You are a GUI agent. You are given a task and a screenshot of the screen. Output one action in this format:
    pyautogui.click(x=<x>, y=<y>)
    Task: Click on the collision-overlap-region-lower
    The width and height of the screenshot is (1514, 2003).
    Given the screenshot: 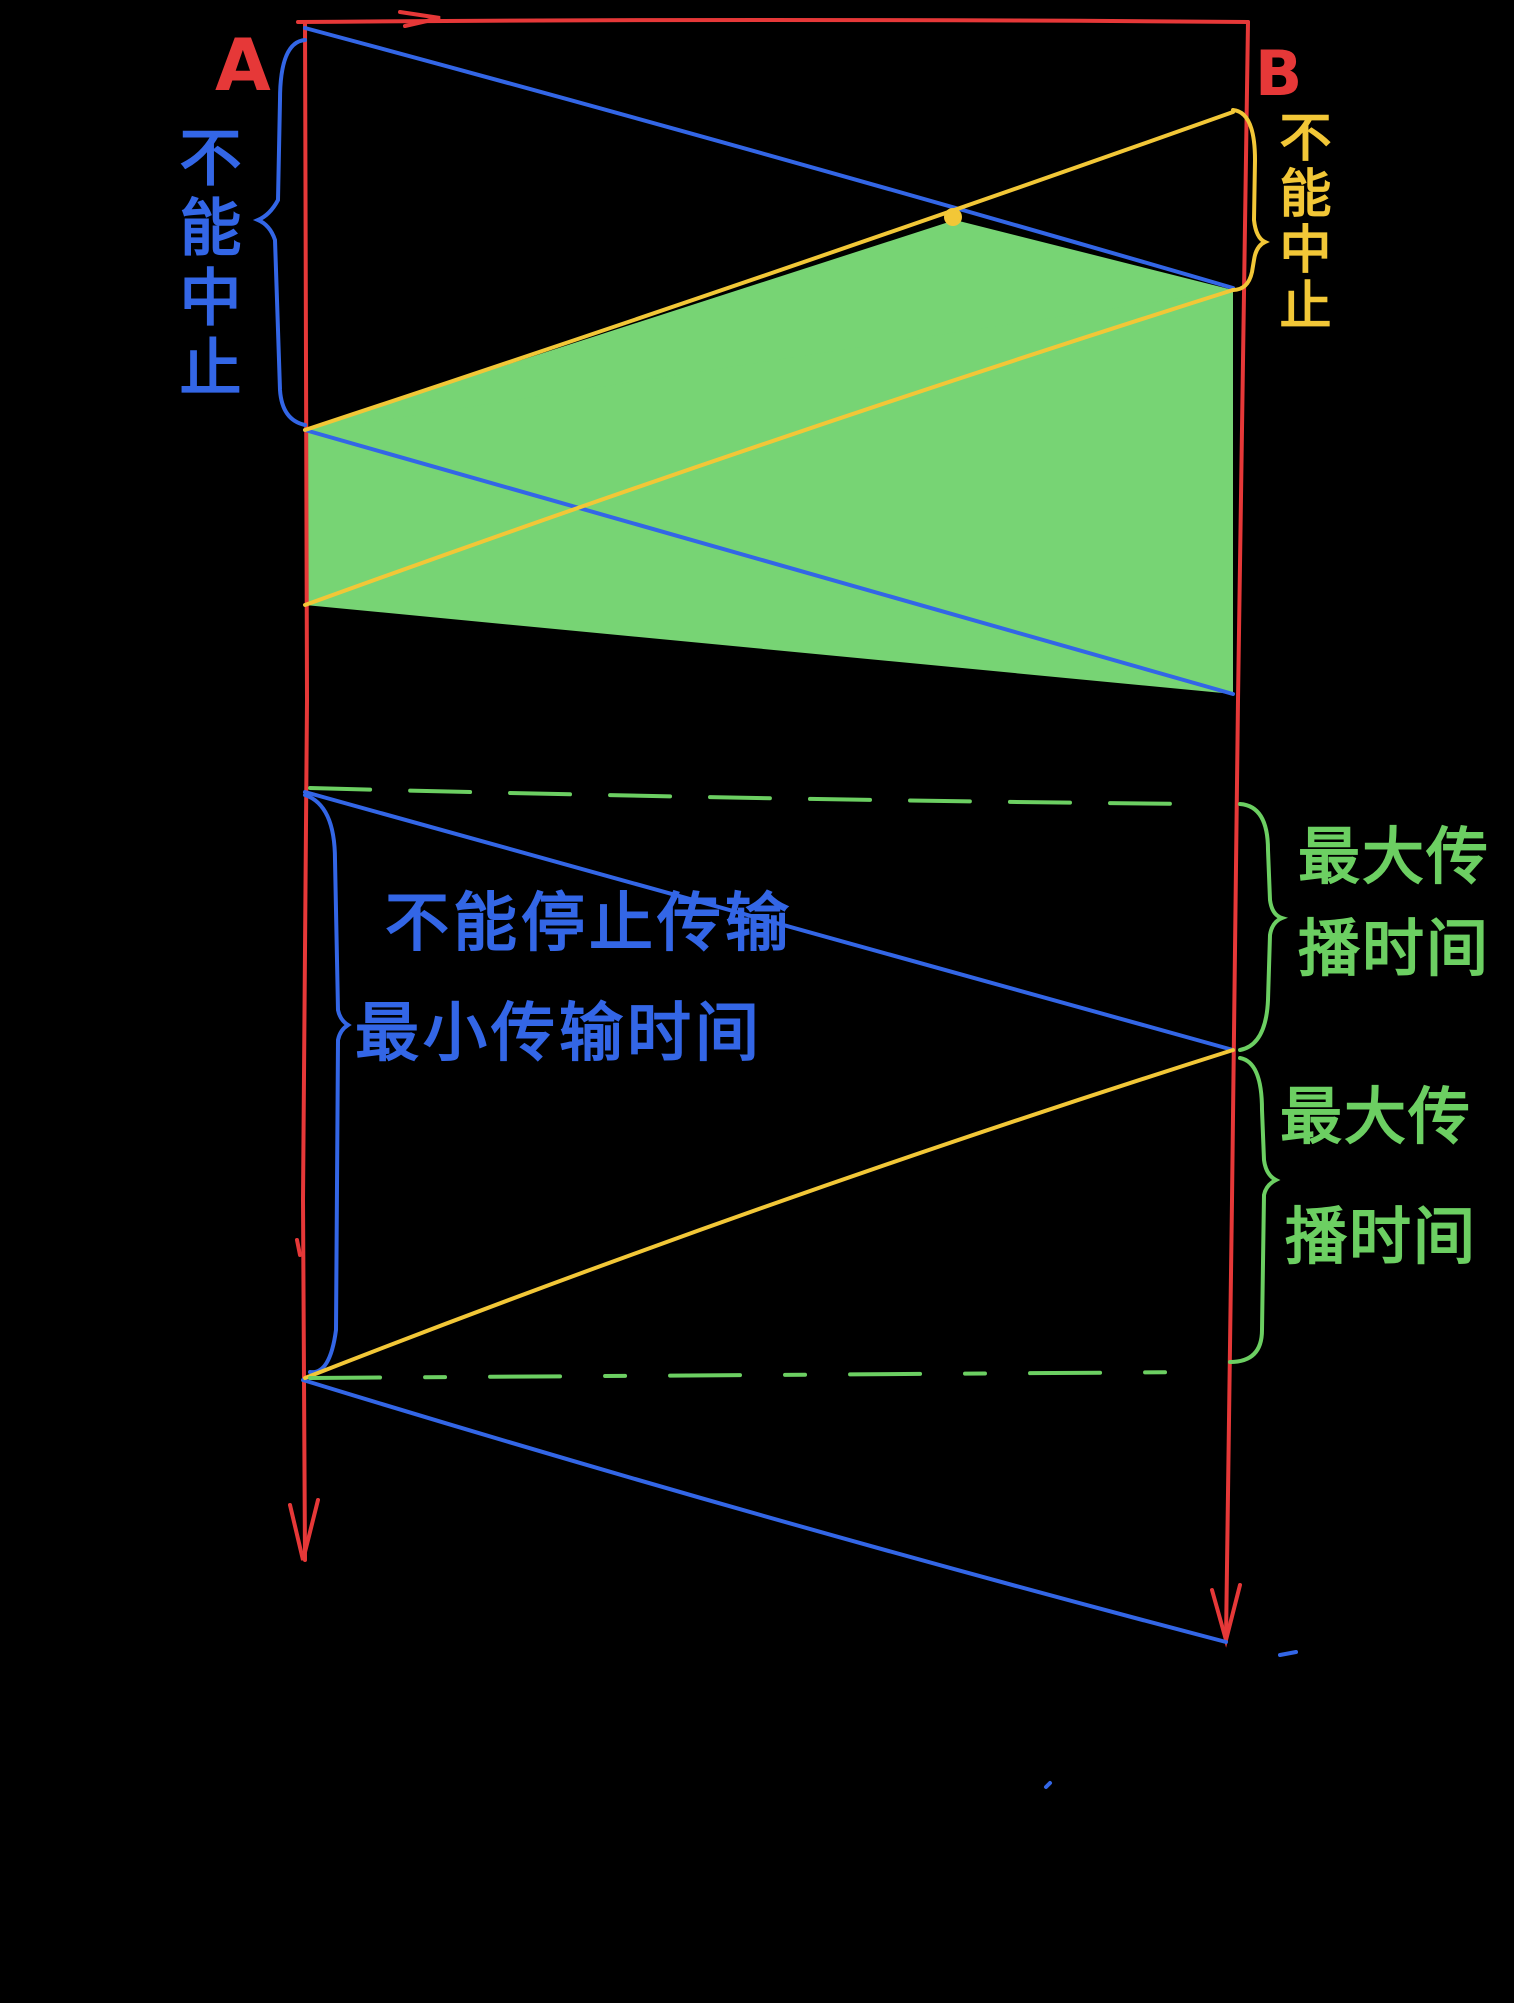 What is the action you would take?
    pyautogui.click(x=769, y=492)
    